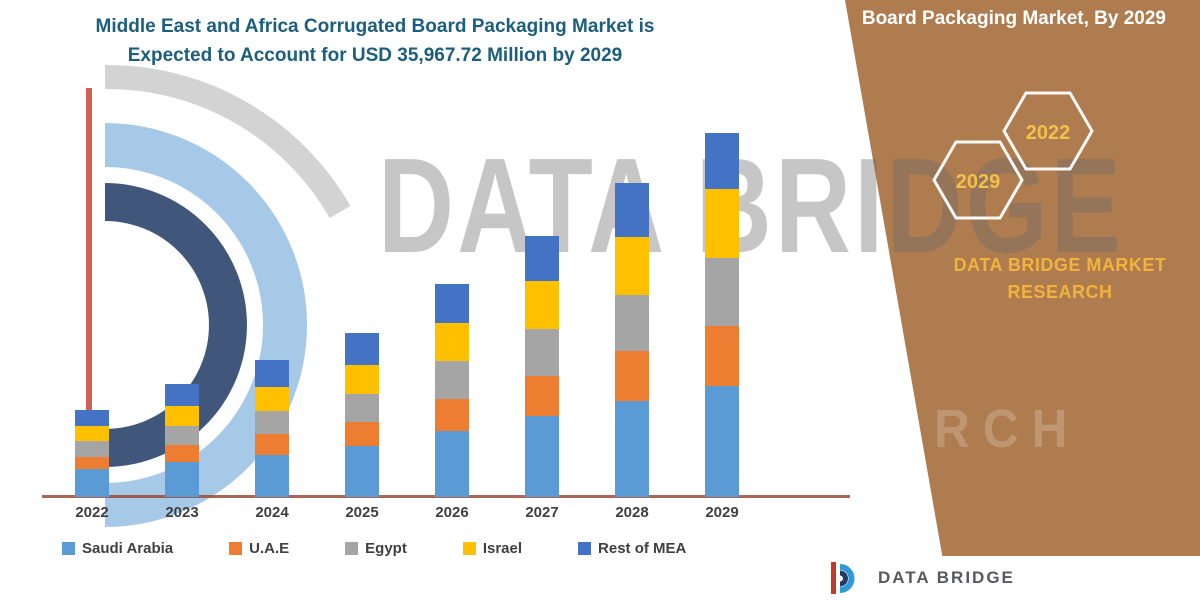 This screenshot has height=600, width=1200. I want to click on x-axis-label-2026: 2026, so click(452, 512).